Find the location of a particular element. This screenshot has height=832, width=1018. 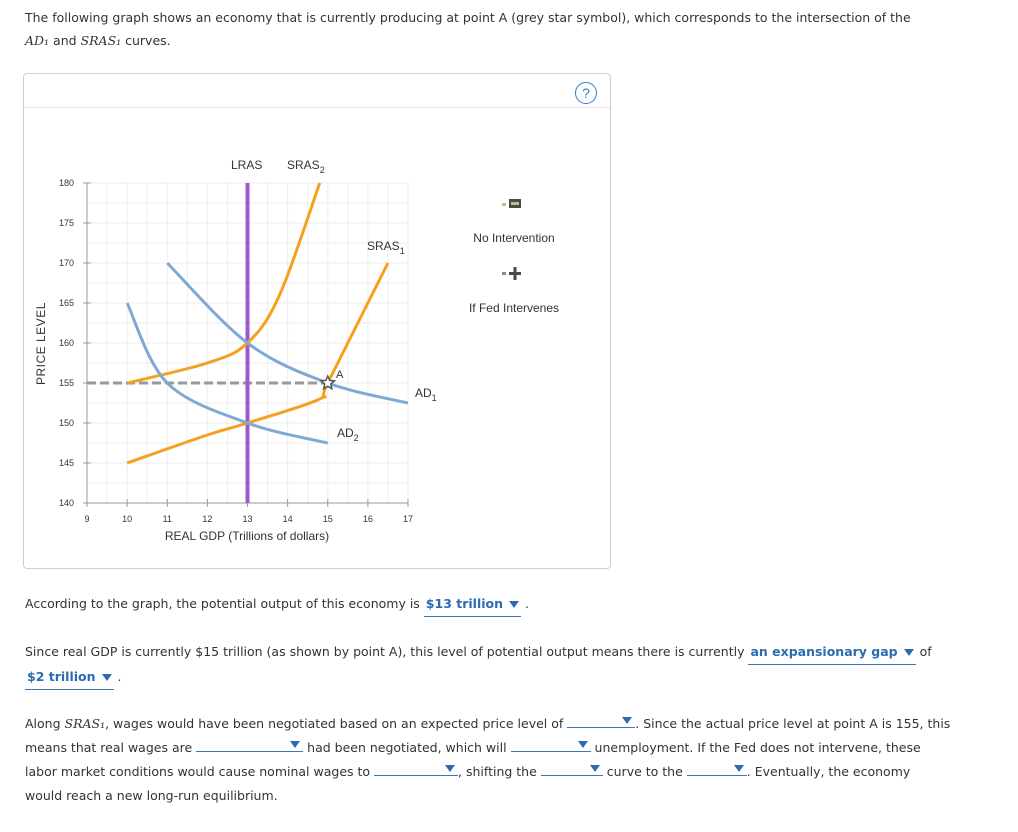

y-tick-label: 165 is located at coordinates (66, 303).